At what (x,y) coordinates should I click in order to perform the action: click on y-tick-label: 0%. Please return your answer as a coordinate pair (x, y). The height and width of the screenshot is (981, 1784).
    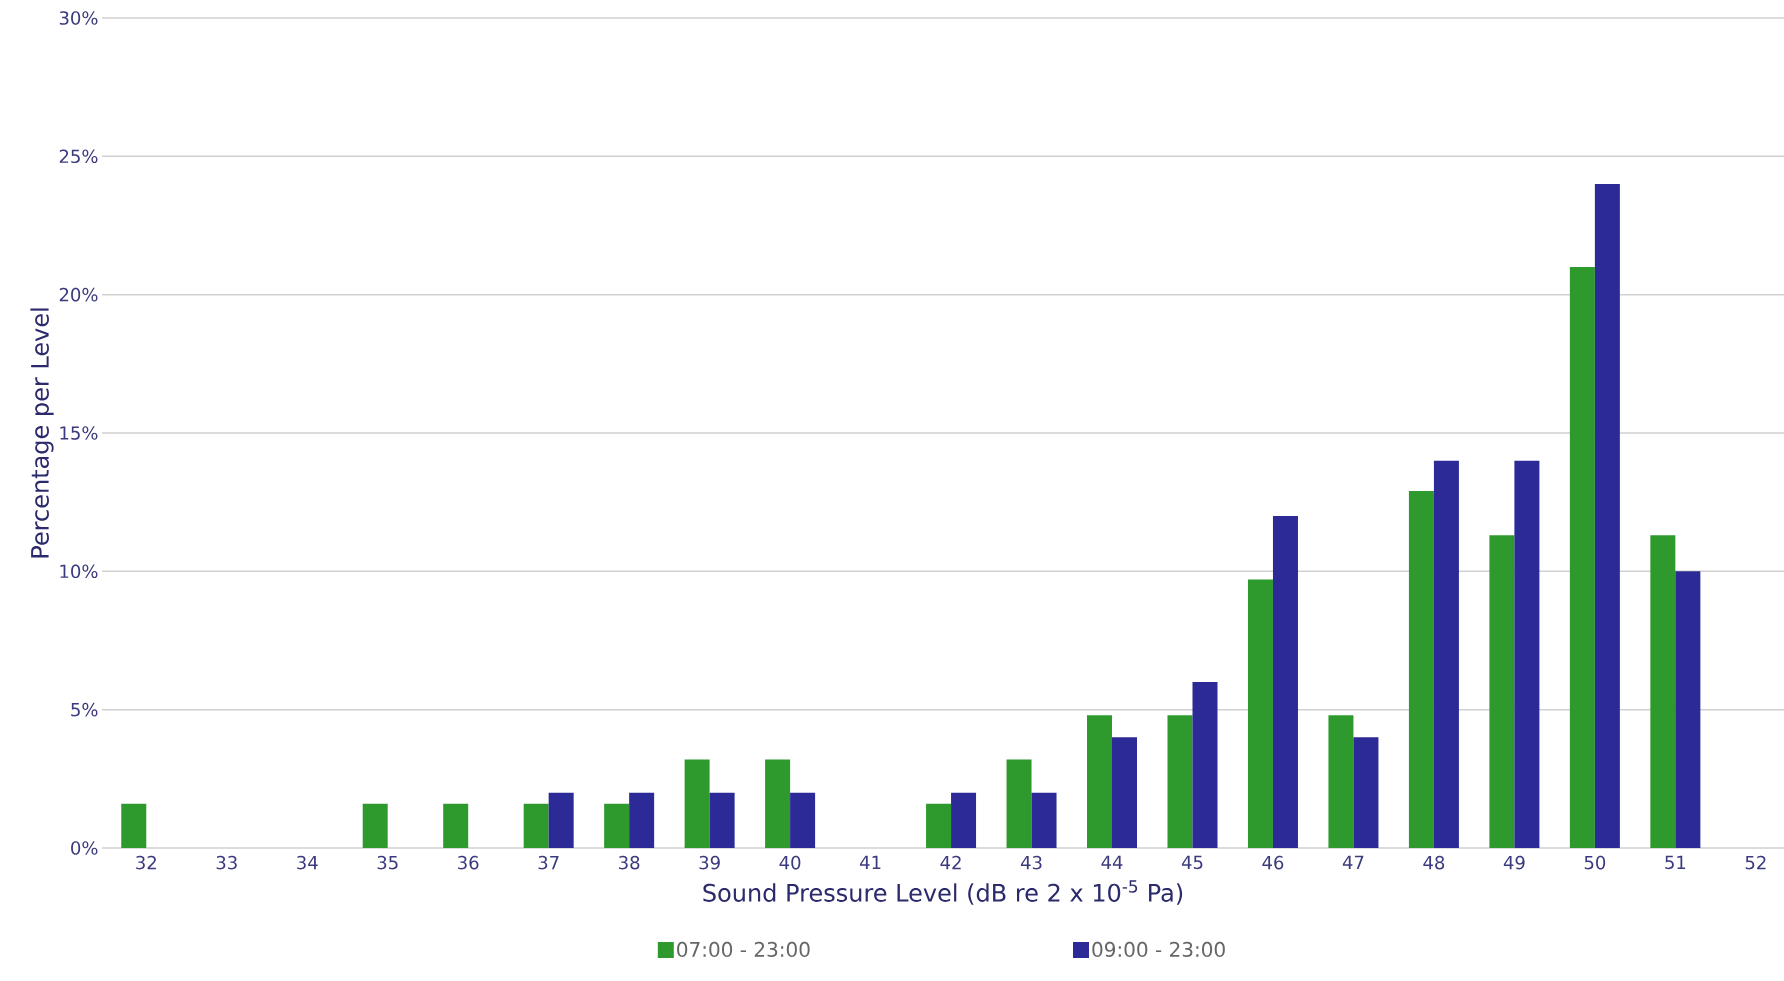
    Looking at the image, I should click on (84, 848).